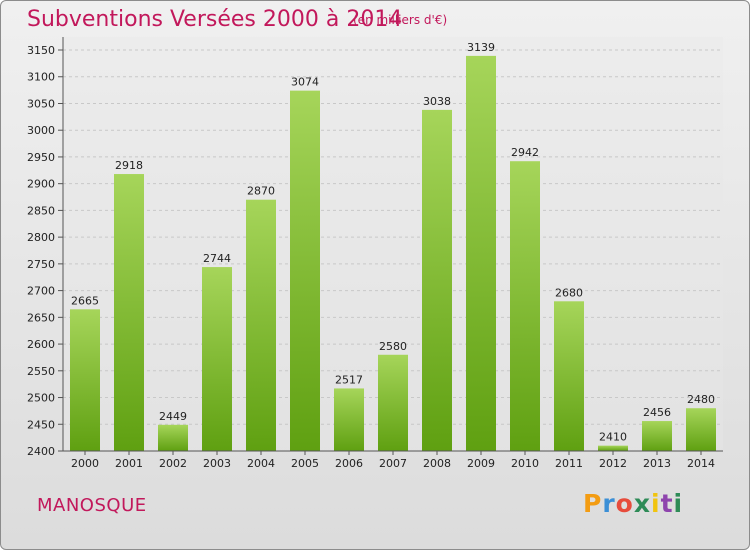 This screenshot has width=750, height=550. Describe the element at coordinates (349, 419) in the screenshot. I see `bar-2006` at that location.